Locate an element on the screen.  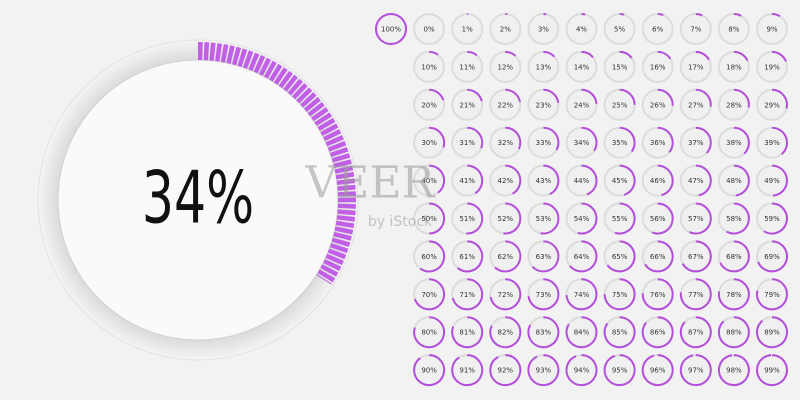
gauge-label: 65% is located at coordinates (620, 257).